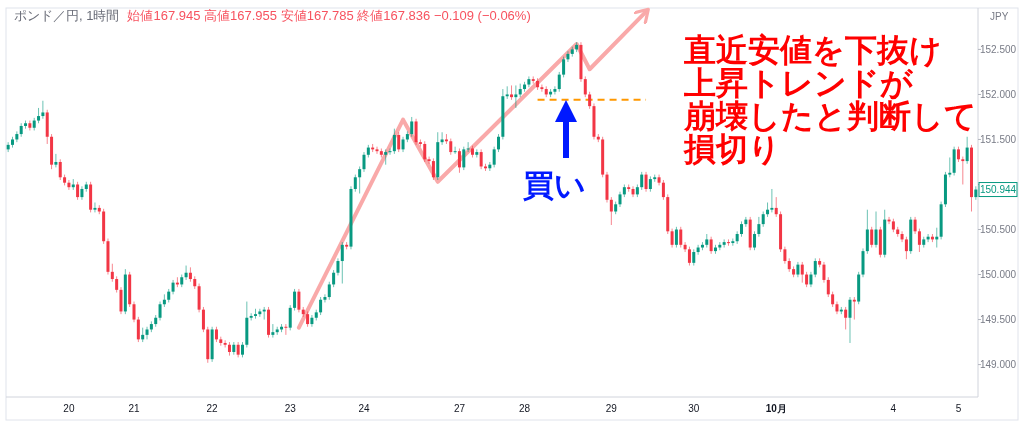 The image size is (1024, 444). I want to click on x-tick-label: 5, so click(958, 408).